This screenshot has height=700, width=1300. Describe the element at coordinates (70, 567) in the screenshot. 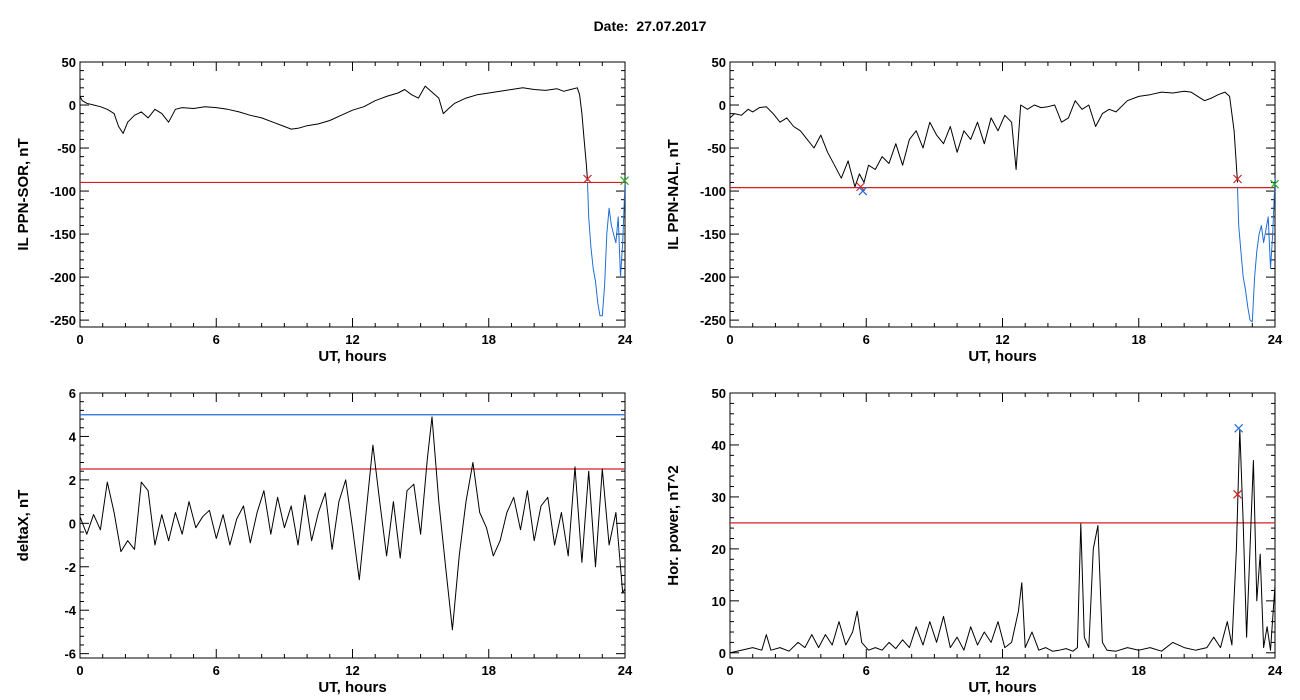

I see `y-tick-label: -2` at that location.